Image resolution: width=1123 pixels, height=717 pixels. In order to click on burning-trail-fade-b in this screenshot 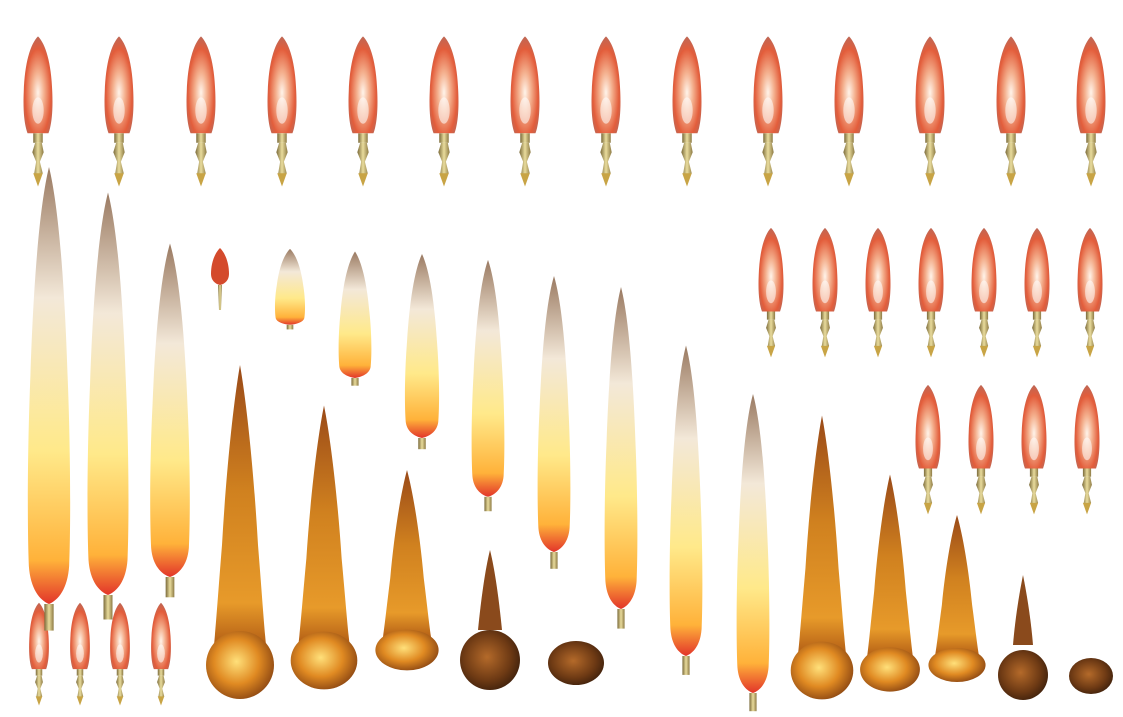, I will do `click(951, 557)`.